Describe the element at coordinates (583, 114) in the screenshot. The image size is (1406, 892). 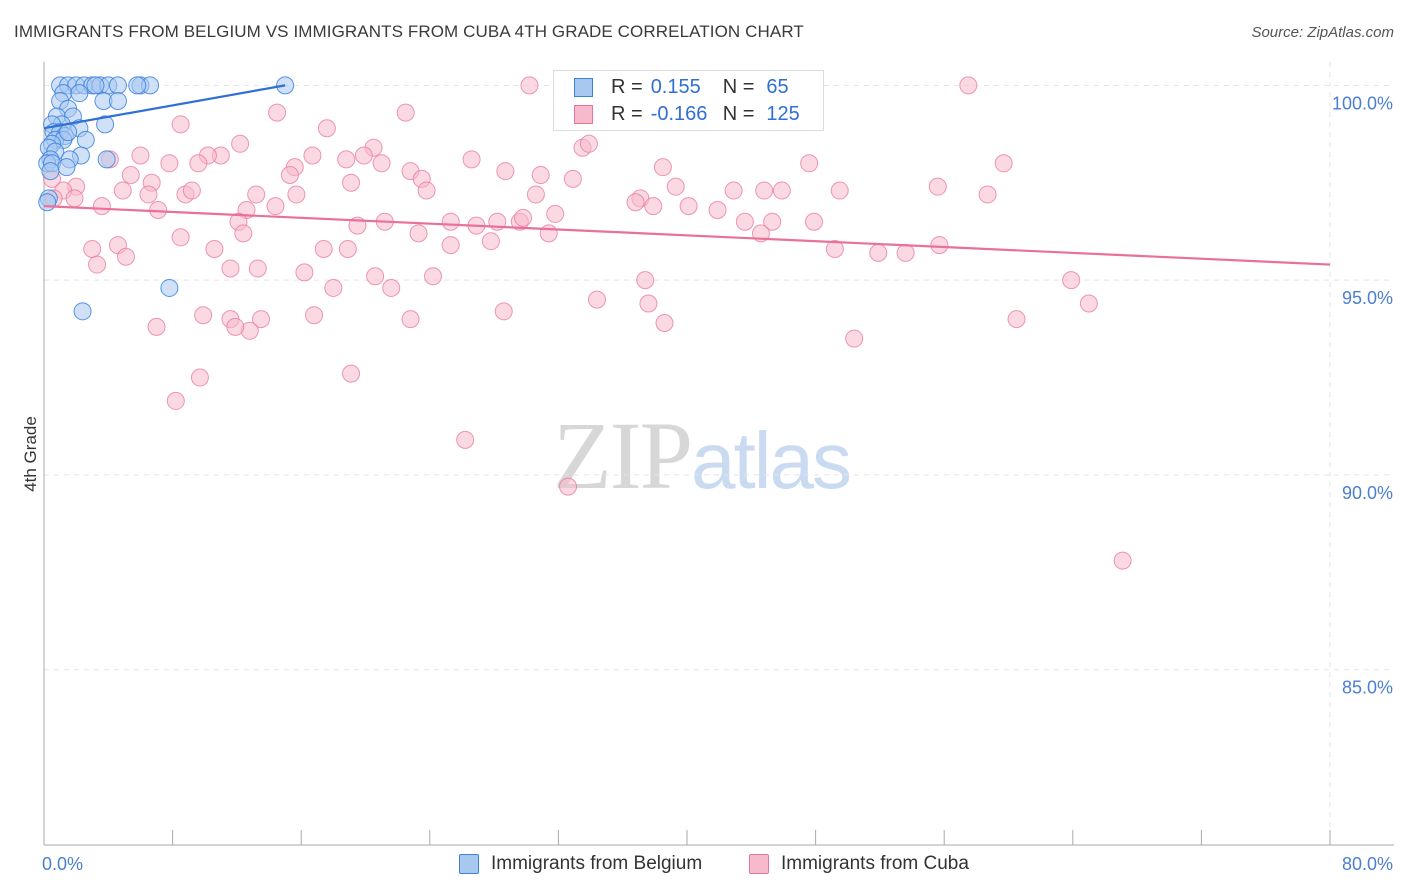
I see `legend-swatch-cuba` at that location.